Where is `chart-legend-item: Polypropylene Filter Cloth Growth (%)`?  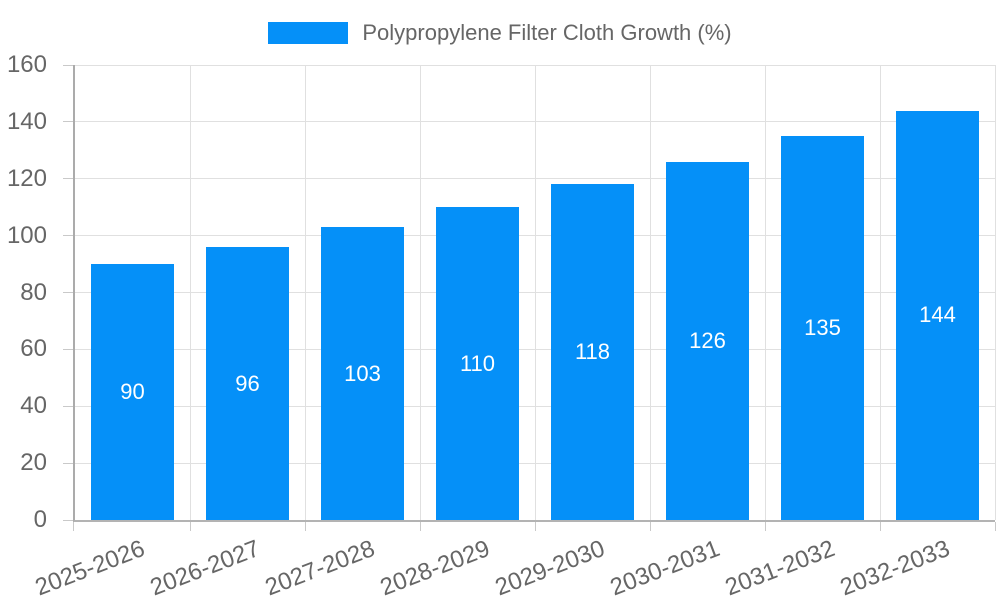
chart-legend-item: Polypropylene Filter Cloth Growth (%) is located at coordinates (500, 33).